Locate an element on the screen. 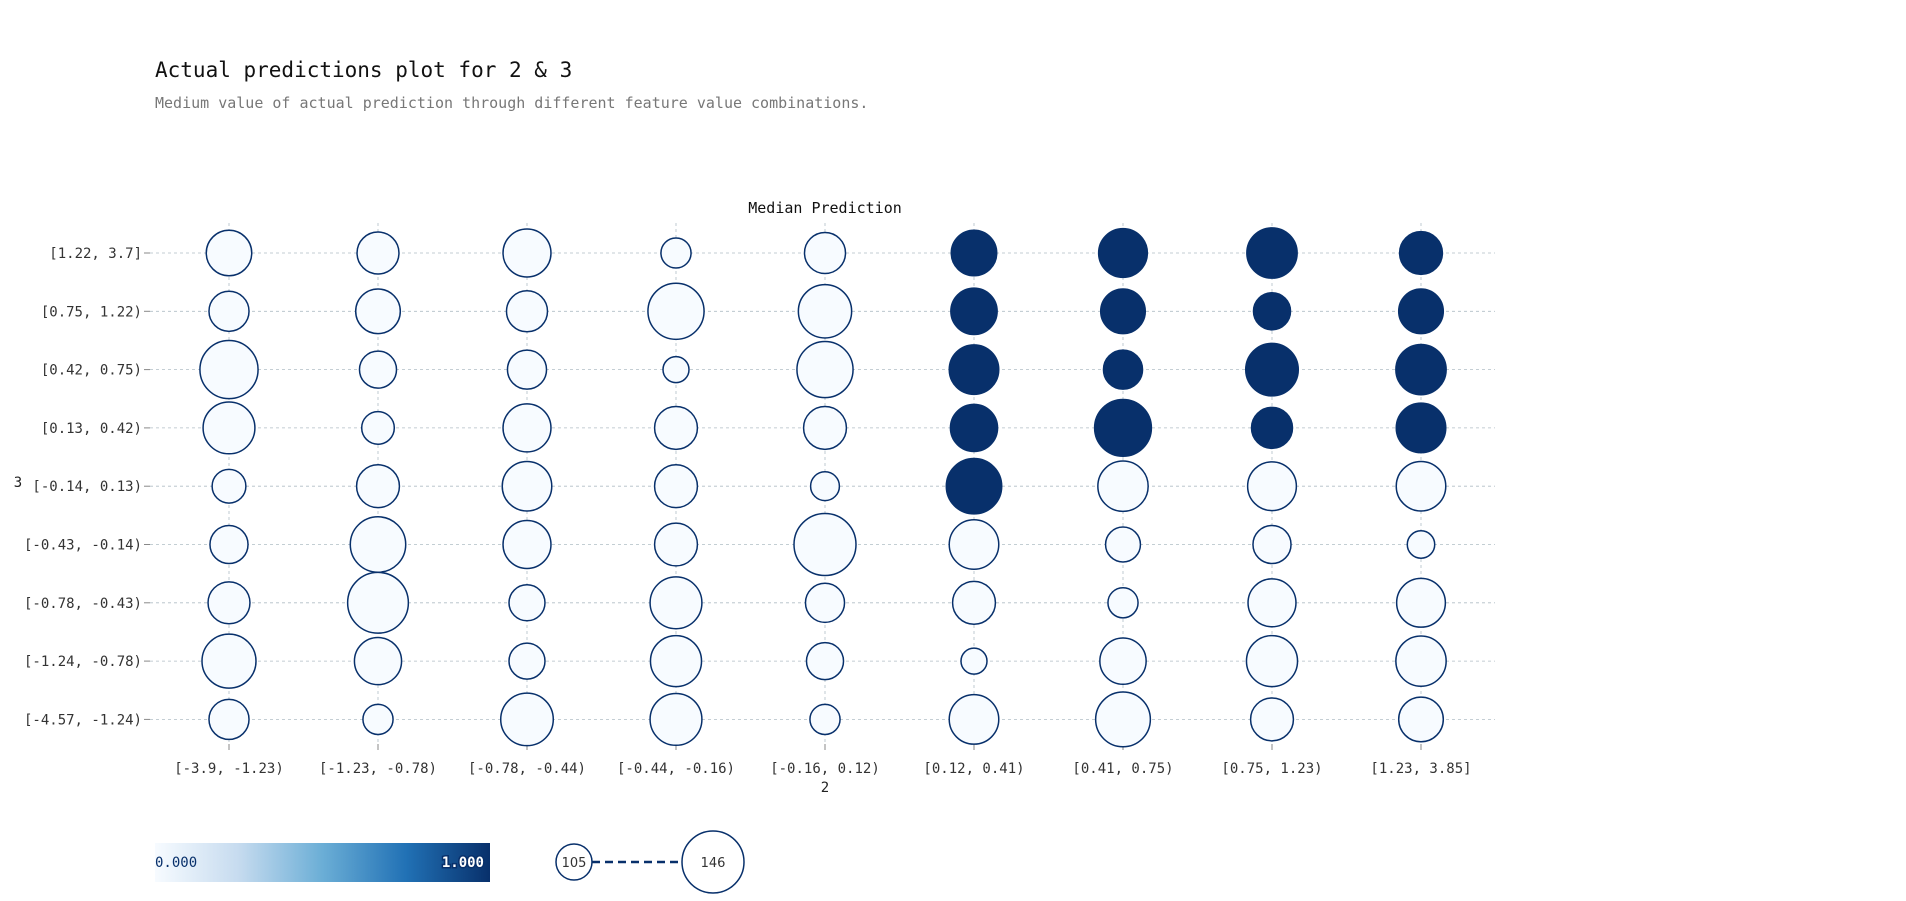 The width and height of the screenshot is (1906, 901). y-tick-label: [-0.43, -0.14) is located at coordinates (83, 546).